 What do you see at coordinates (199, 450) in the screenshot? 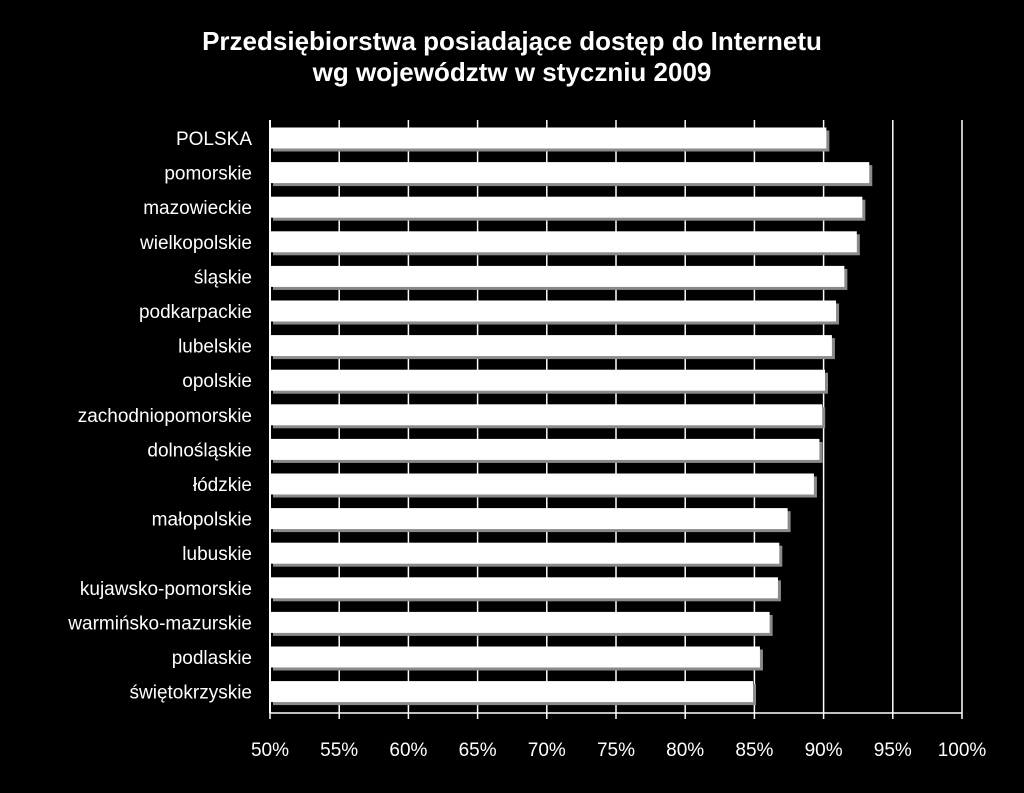
I see `category-label: dolnośląskie` at bounding box center [199, 450].